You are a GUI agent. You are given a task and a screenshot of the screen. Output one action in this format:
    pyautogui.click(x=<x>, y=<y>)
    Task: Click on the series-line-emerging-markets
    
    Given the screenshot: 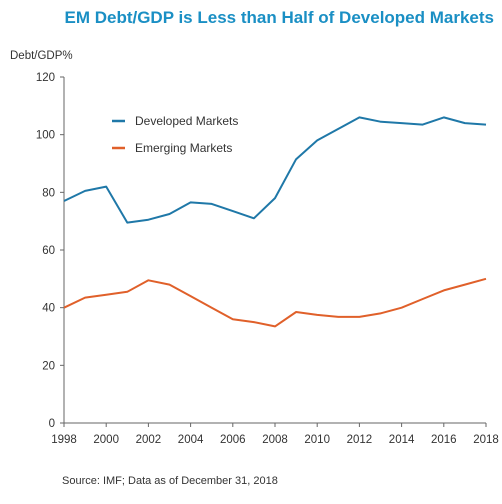 What is the action you would take?
    pyautogui.click(x=275, y=302)
    